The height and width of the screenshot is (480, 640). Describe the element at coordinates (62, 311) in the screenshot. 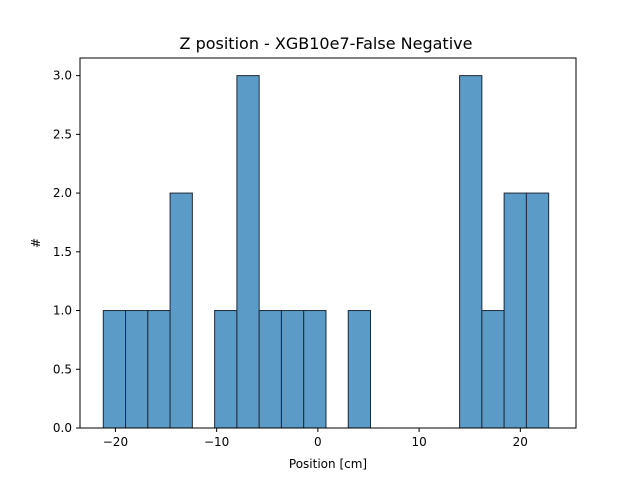

I see `y-tick-label-2: 1.0` at that location.